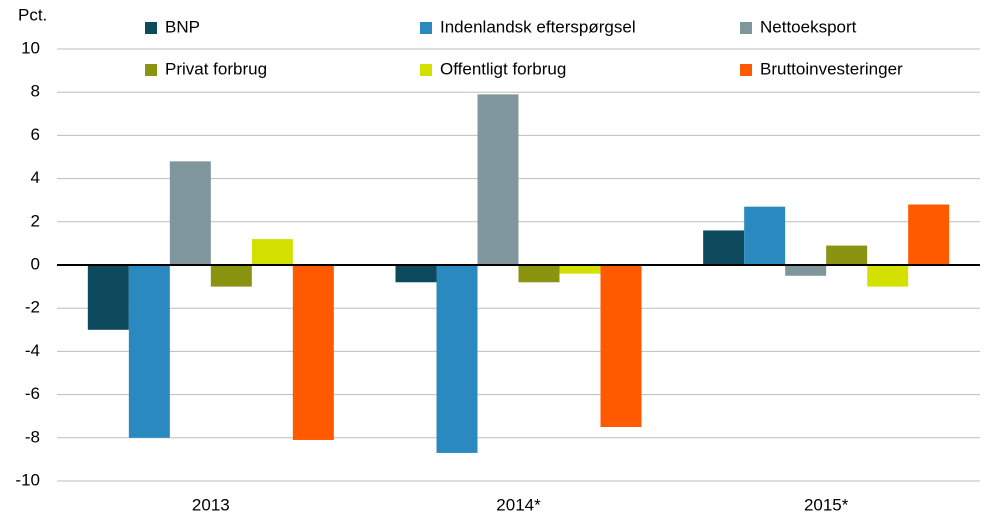 This screenshot has height=522, width=986. Describe the element at coordinates (35, 177) in the screenshot. I see `y-tick-label: 4` at that location.